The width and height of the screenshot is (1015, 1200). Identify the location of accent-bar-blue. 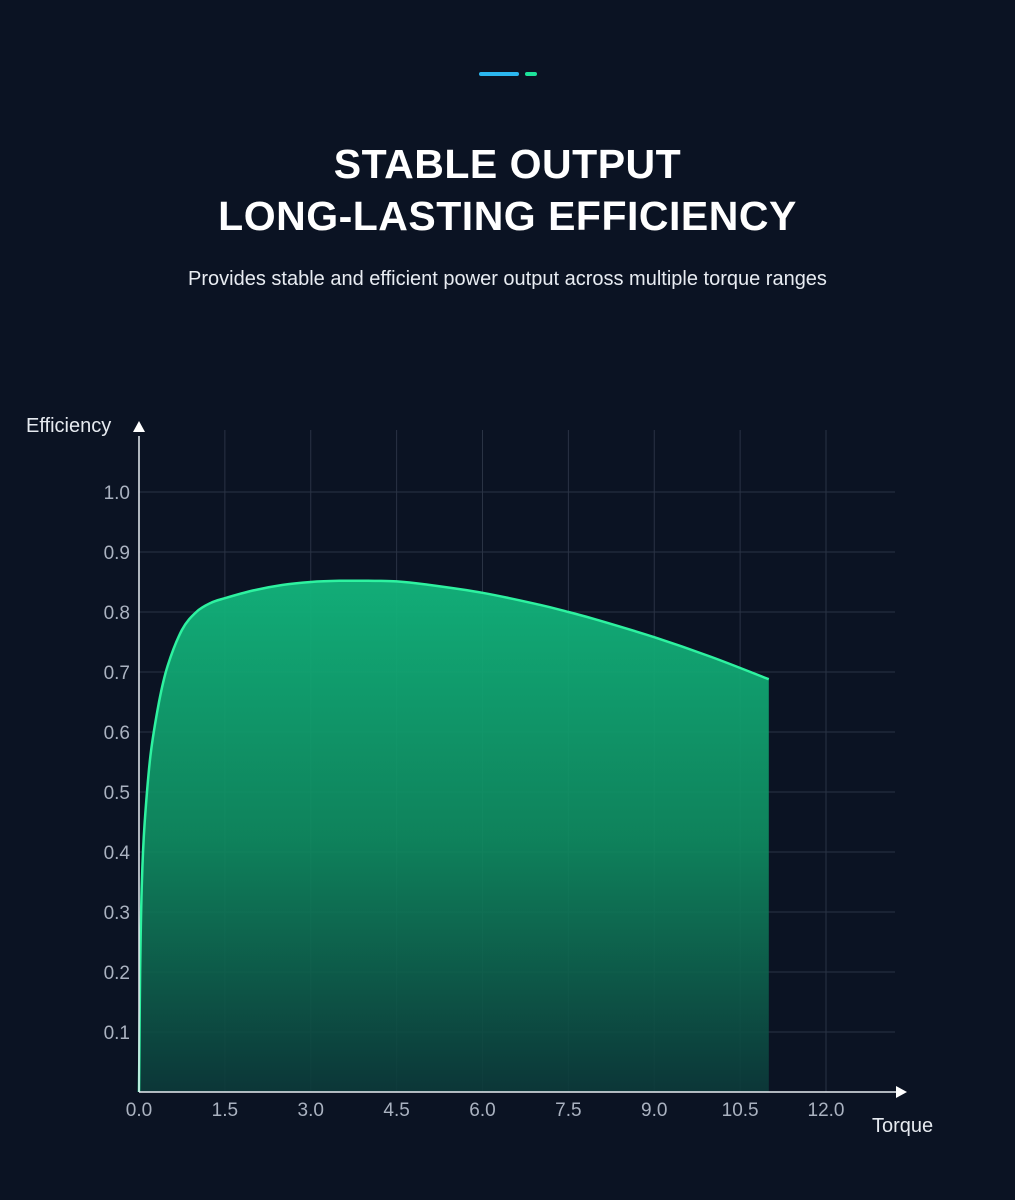
(499, 74).